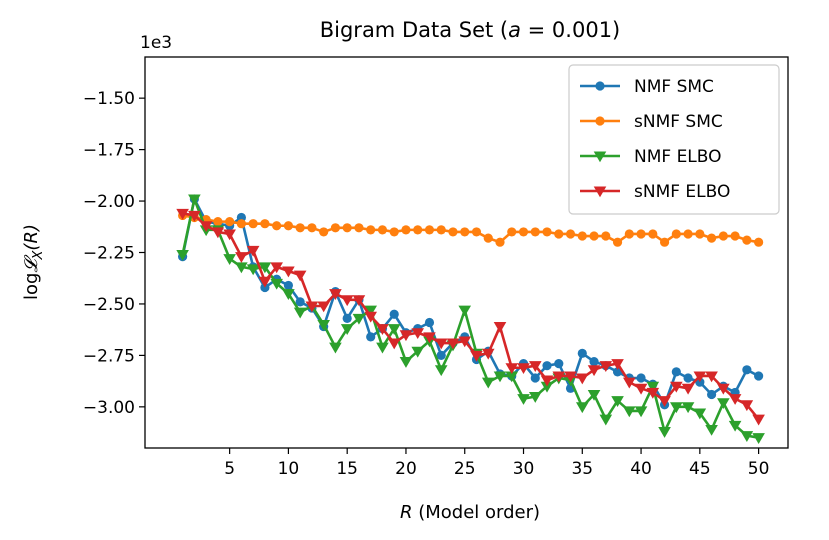 The height and width of the screenshot is (540, 829). I want to click on legend-label: sNMF SMC, so click(678, 122).